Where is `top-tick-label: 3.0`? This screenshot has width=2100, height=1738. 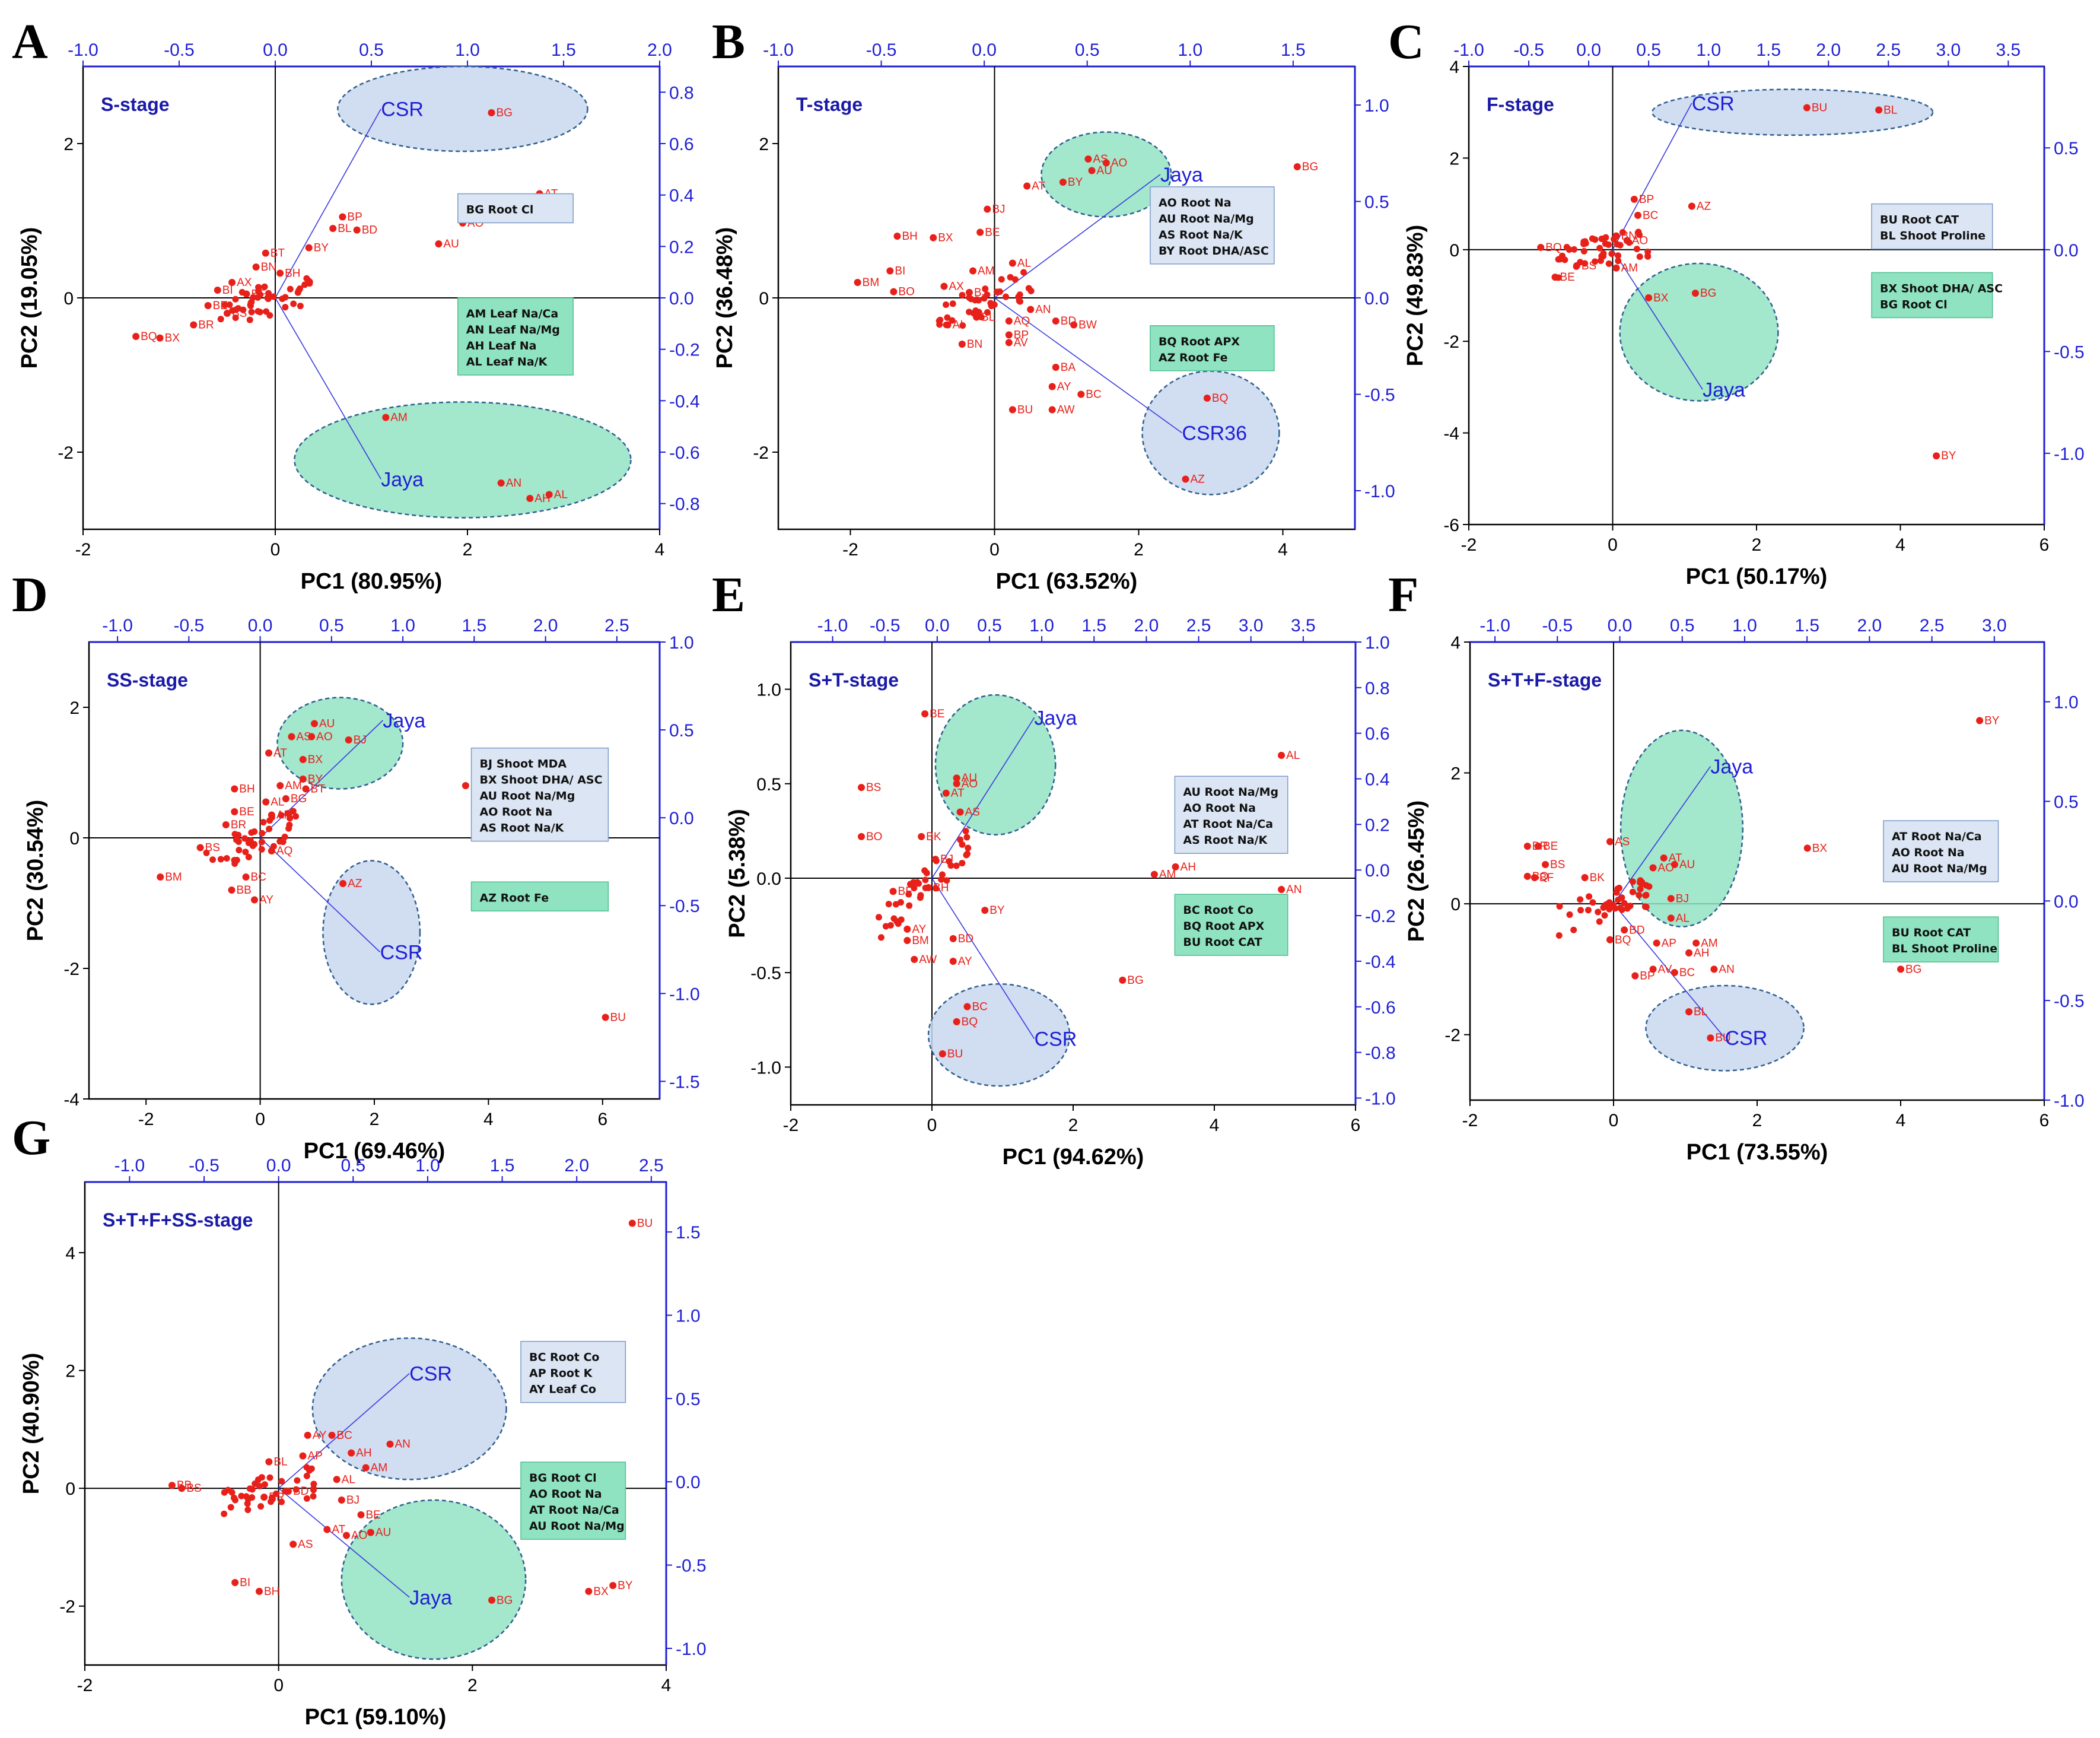
top-tick-label: 3.0 is located at coordinates (1994, 626).